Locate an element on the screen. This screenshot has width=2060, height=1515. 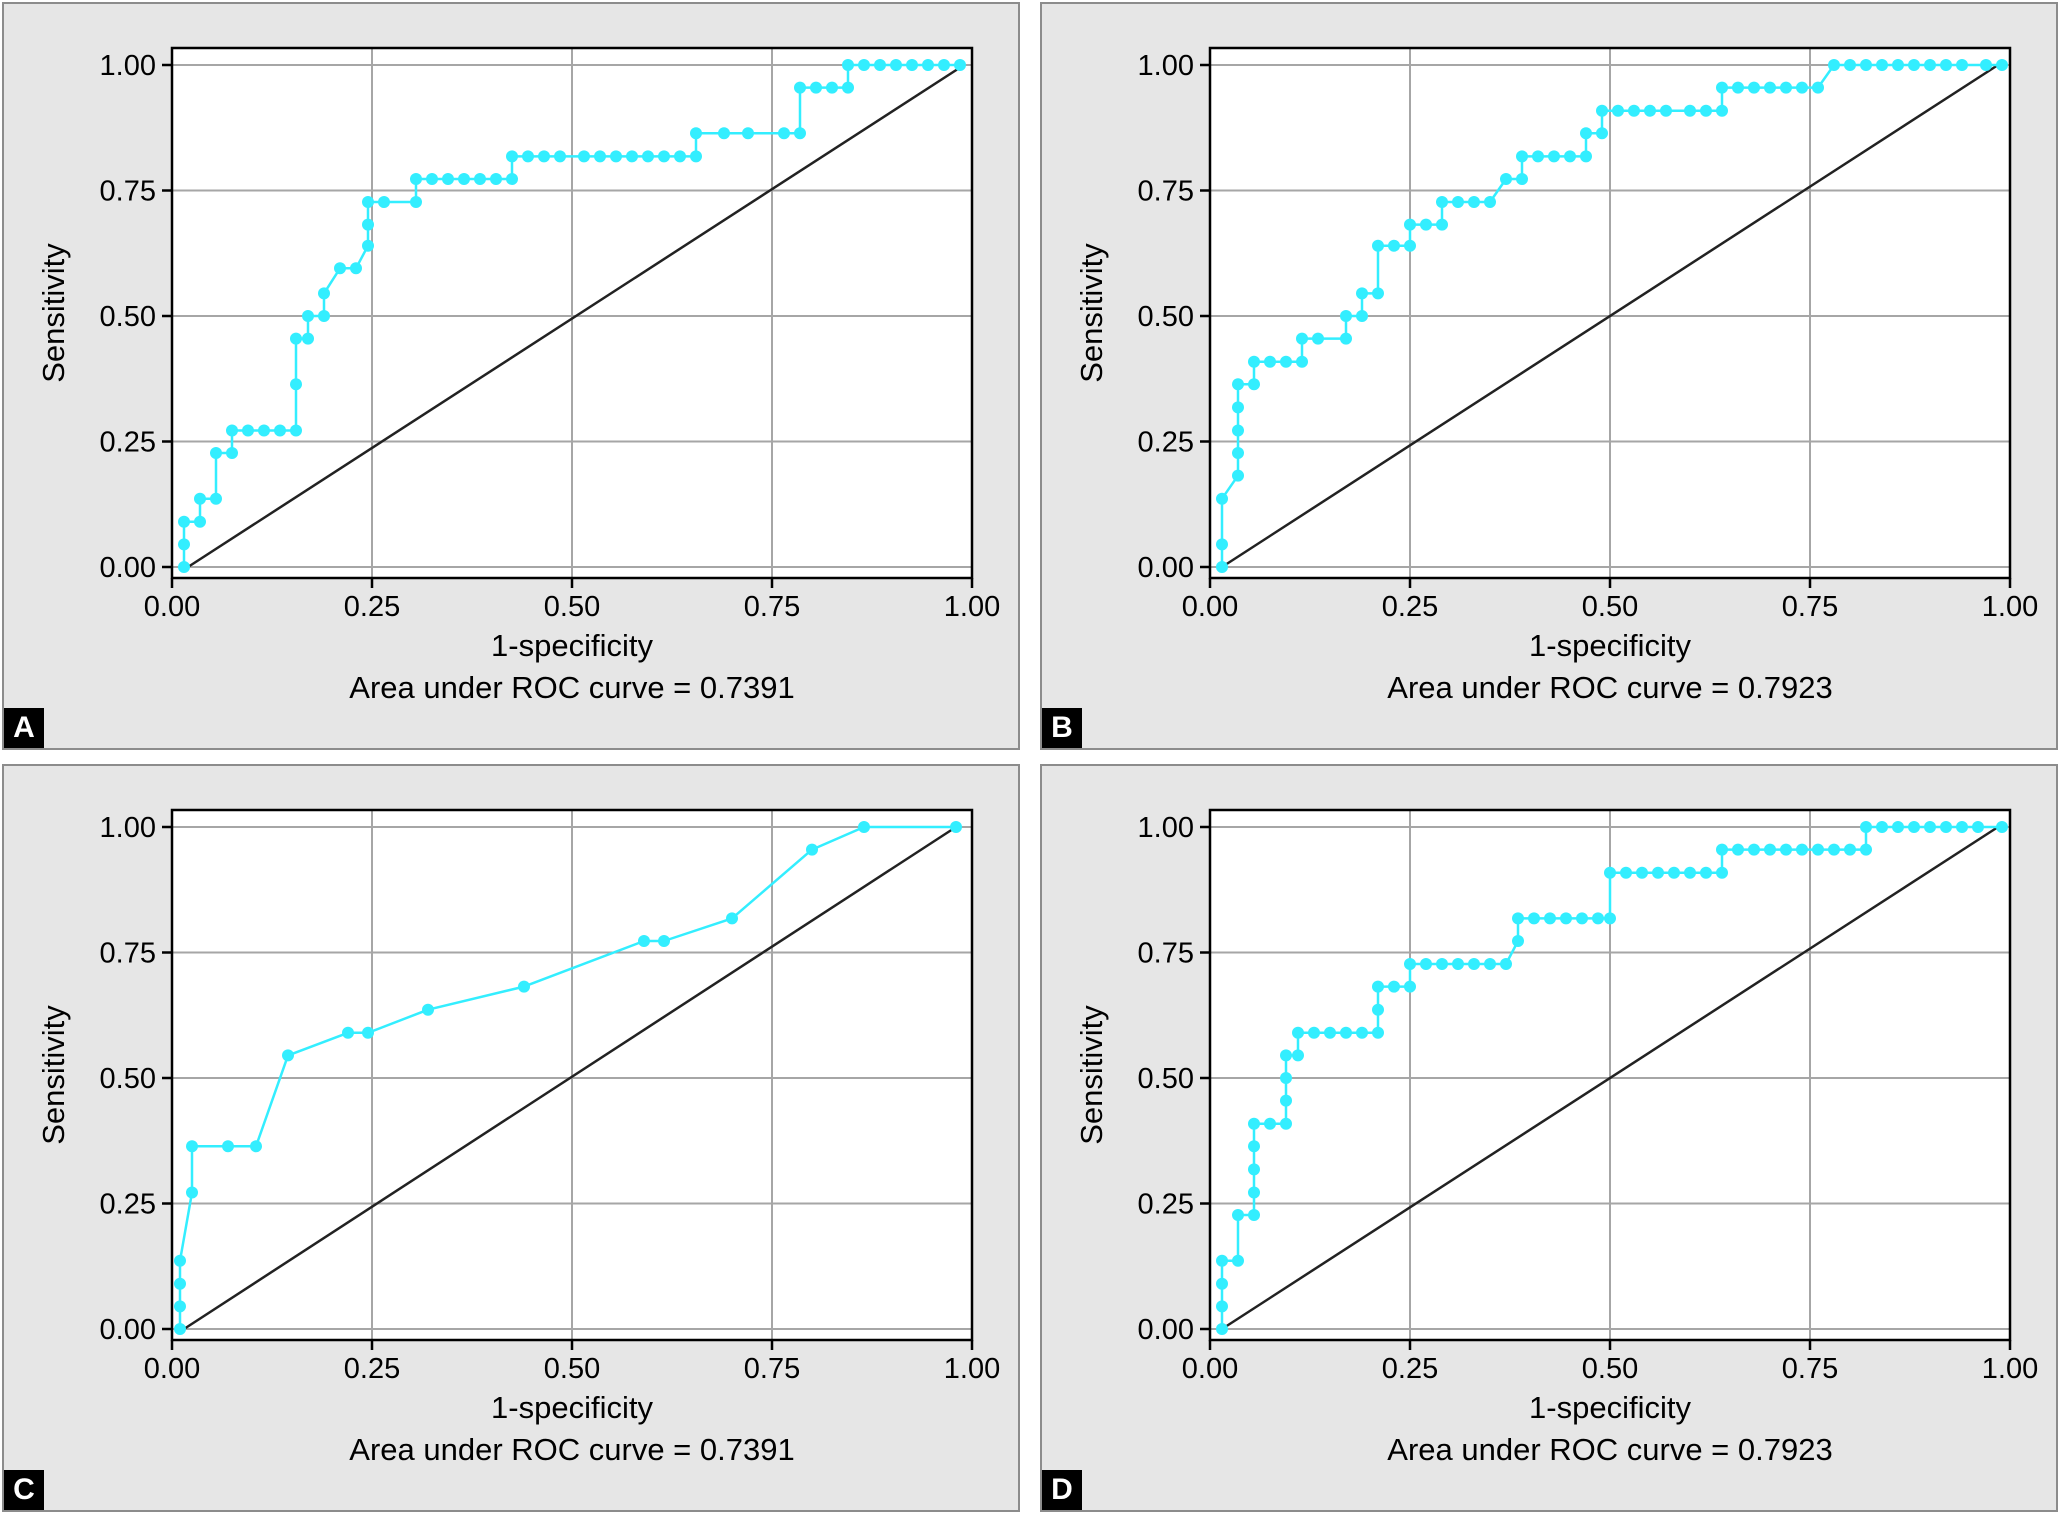
panel-label-c: C is located at coordinates (24, 1490).